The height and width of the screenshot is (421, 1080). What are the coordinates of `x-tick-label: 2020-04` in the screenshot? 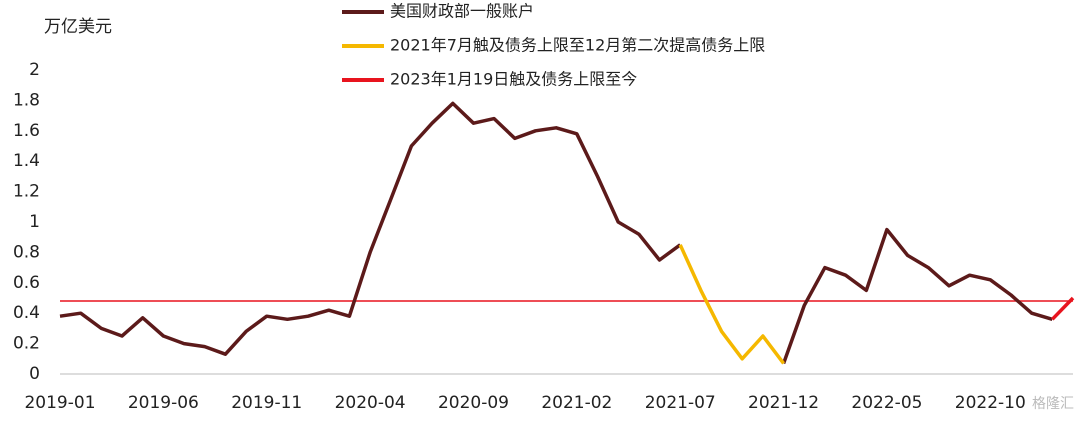 It's located at (370, 403).